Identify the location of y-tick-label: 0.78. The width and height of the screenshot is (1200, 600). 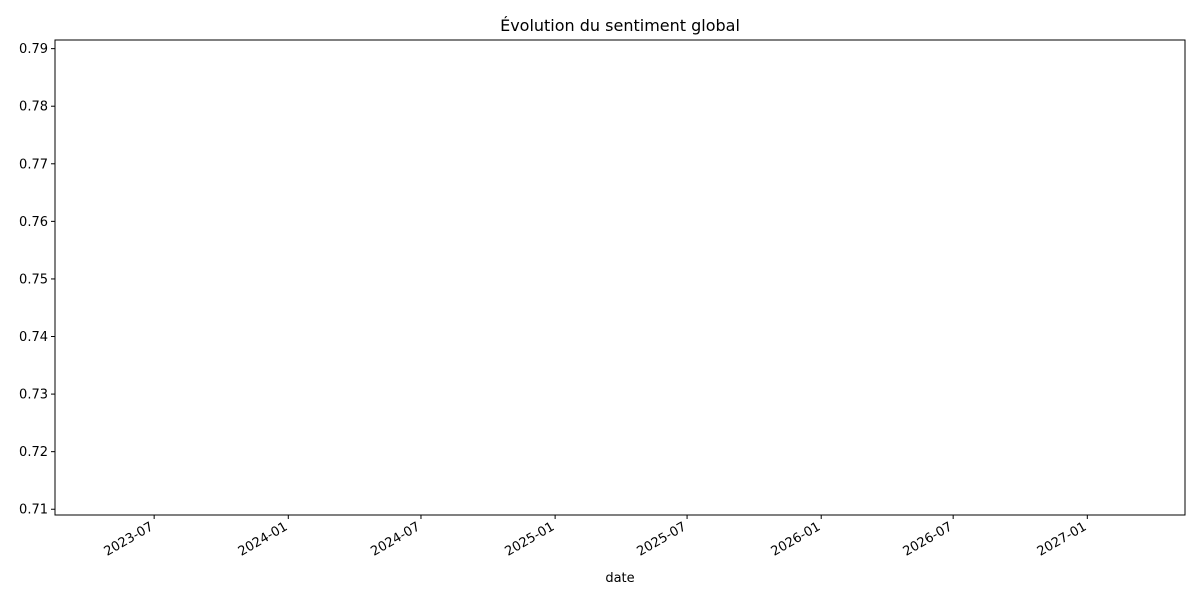
(33, 107).